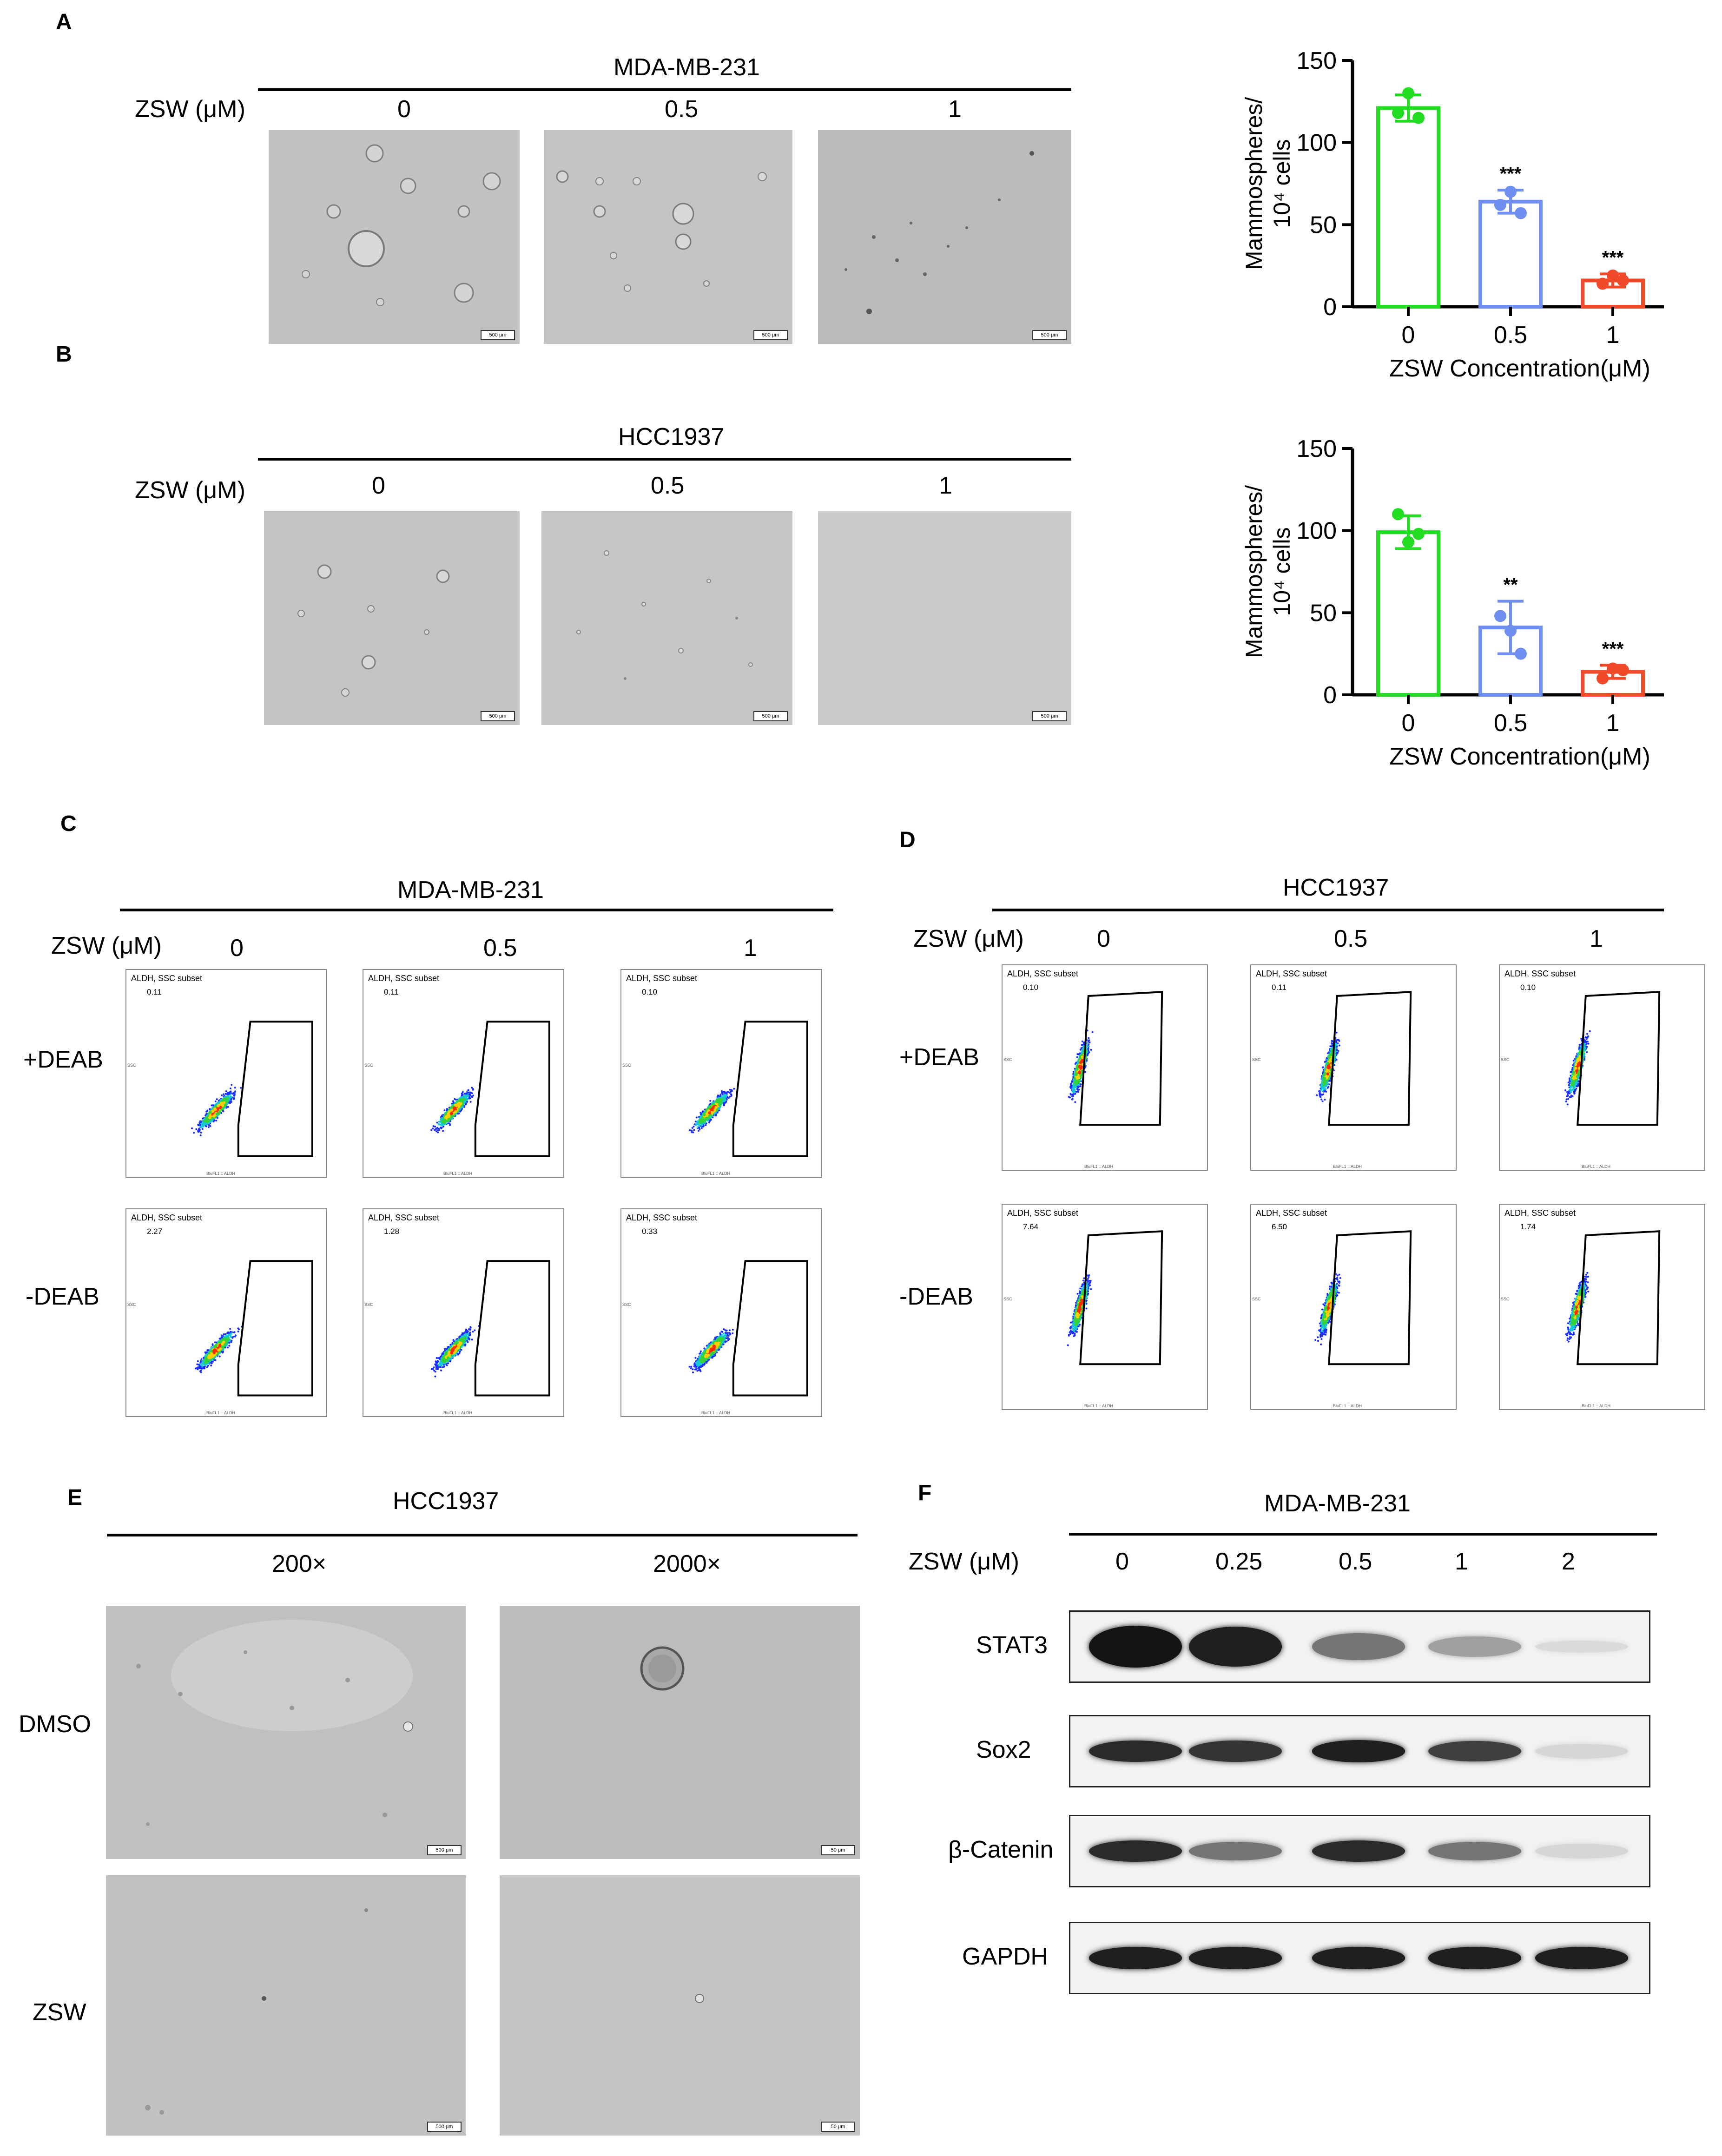 Image resolution: width=1722 pixels, height=2156 pixels. I want to click on dose-label-d-1: 0.5, so click(1351, 938).